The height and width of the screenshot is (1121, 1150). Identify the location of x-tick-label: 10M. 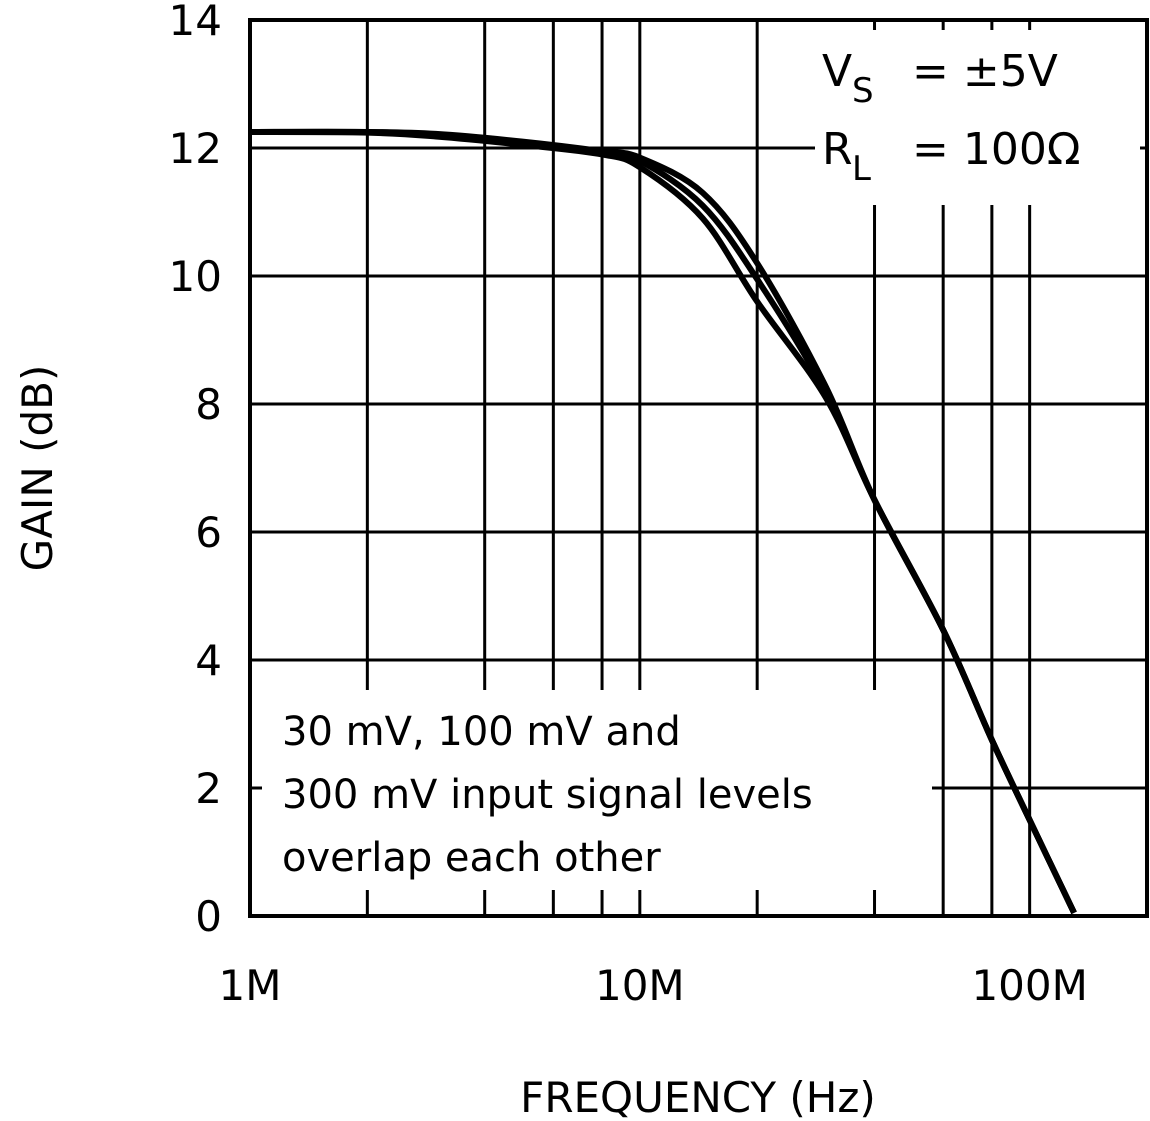
(640, 985).